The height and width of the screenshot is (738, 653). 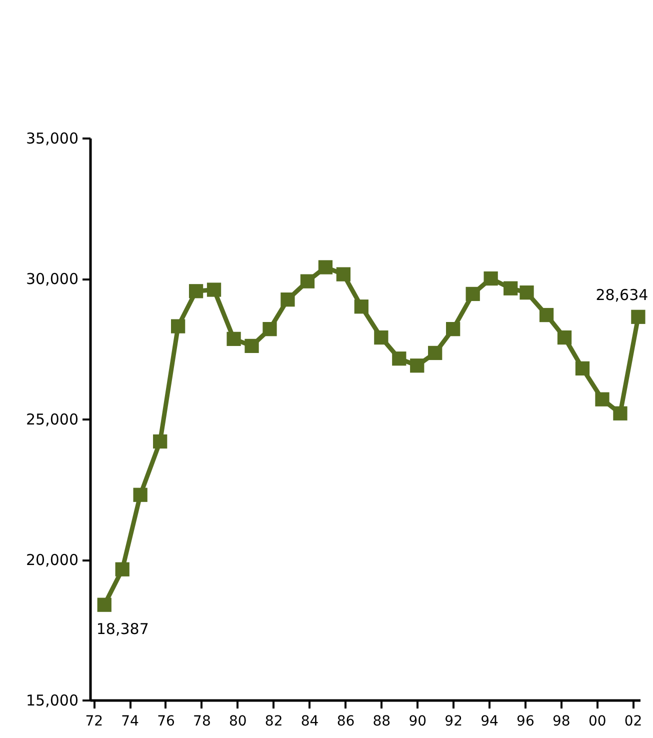 What do you see at coordinates (309, 722) in the screenshot?
I see `x-tick-label: 84` at bounding box center [309, 722].